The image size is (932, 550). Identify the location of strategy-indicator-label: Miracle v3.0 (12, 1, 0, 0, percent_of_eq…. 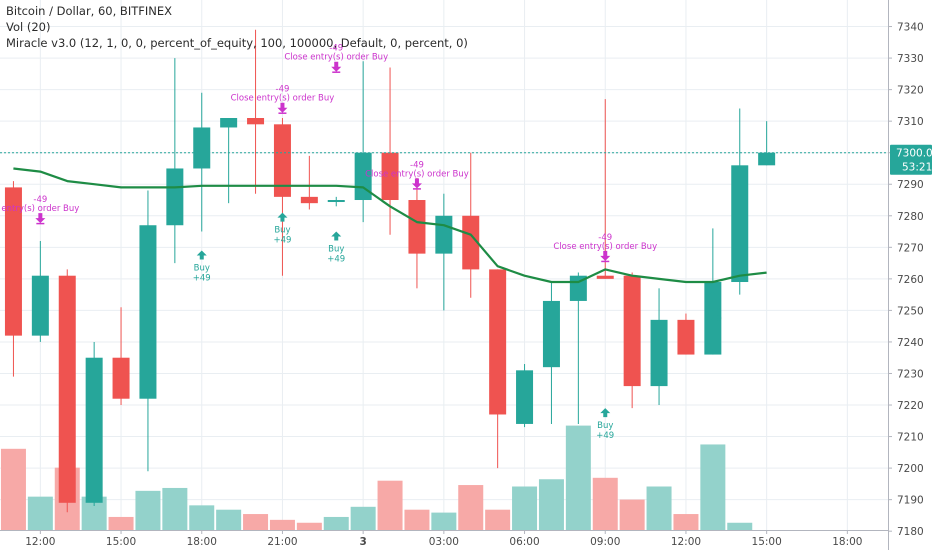
(237, 43).